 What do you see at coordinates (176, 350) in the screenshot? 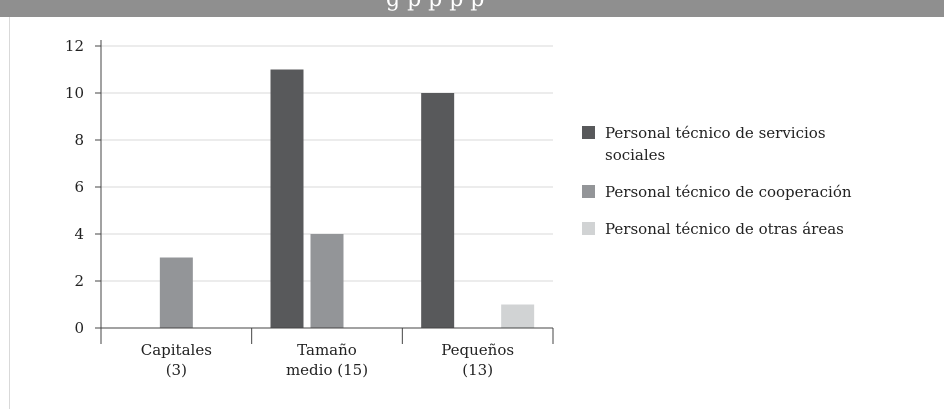
I see `x-category-label: Capitales` at bounding box center [176, 350].